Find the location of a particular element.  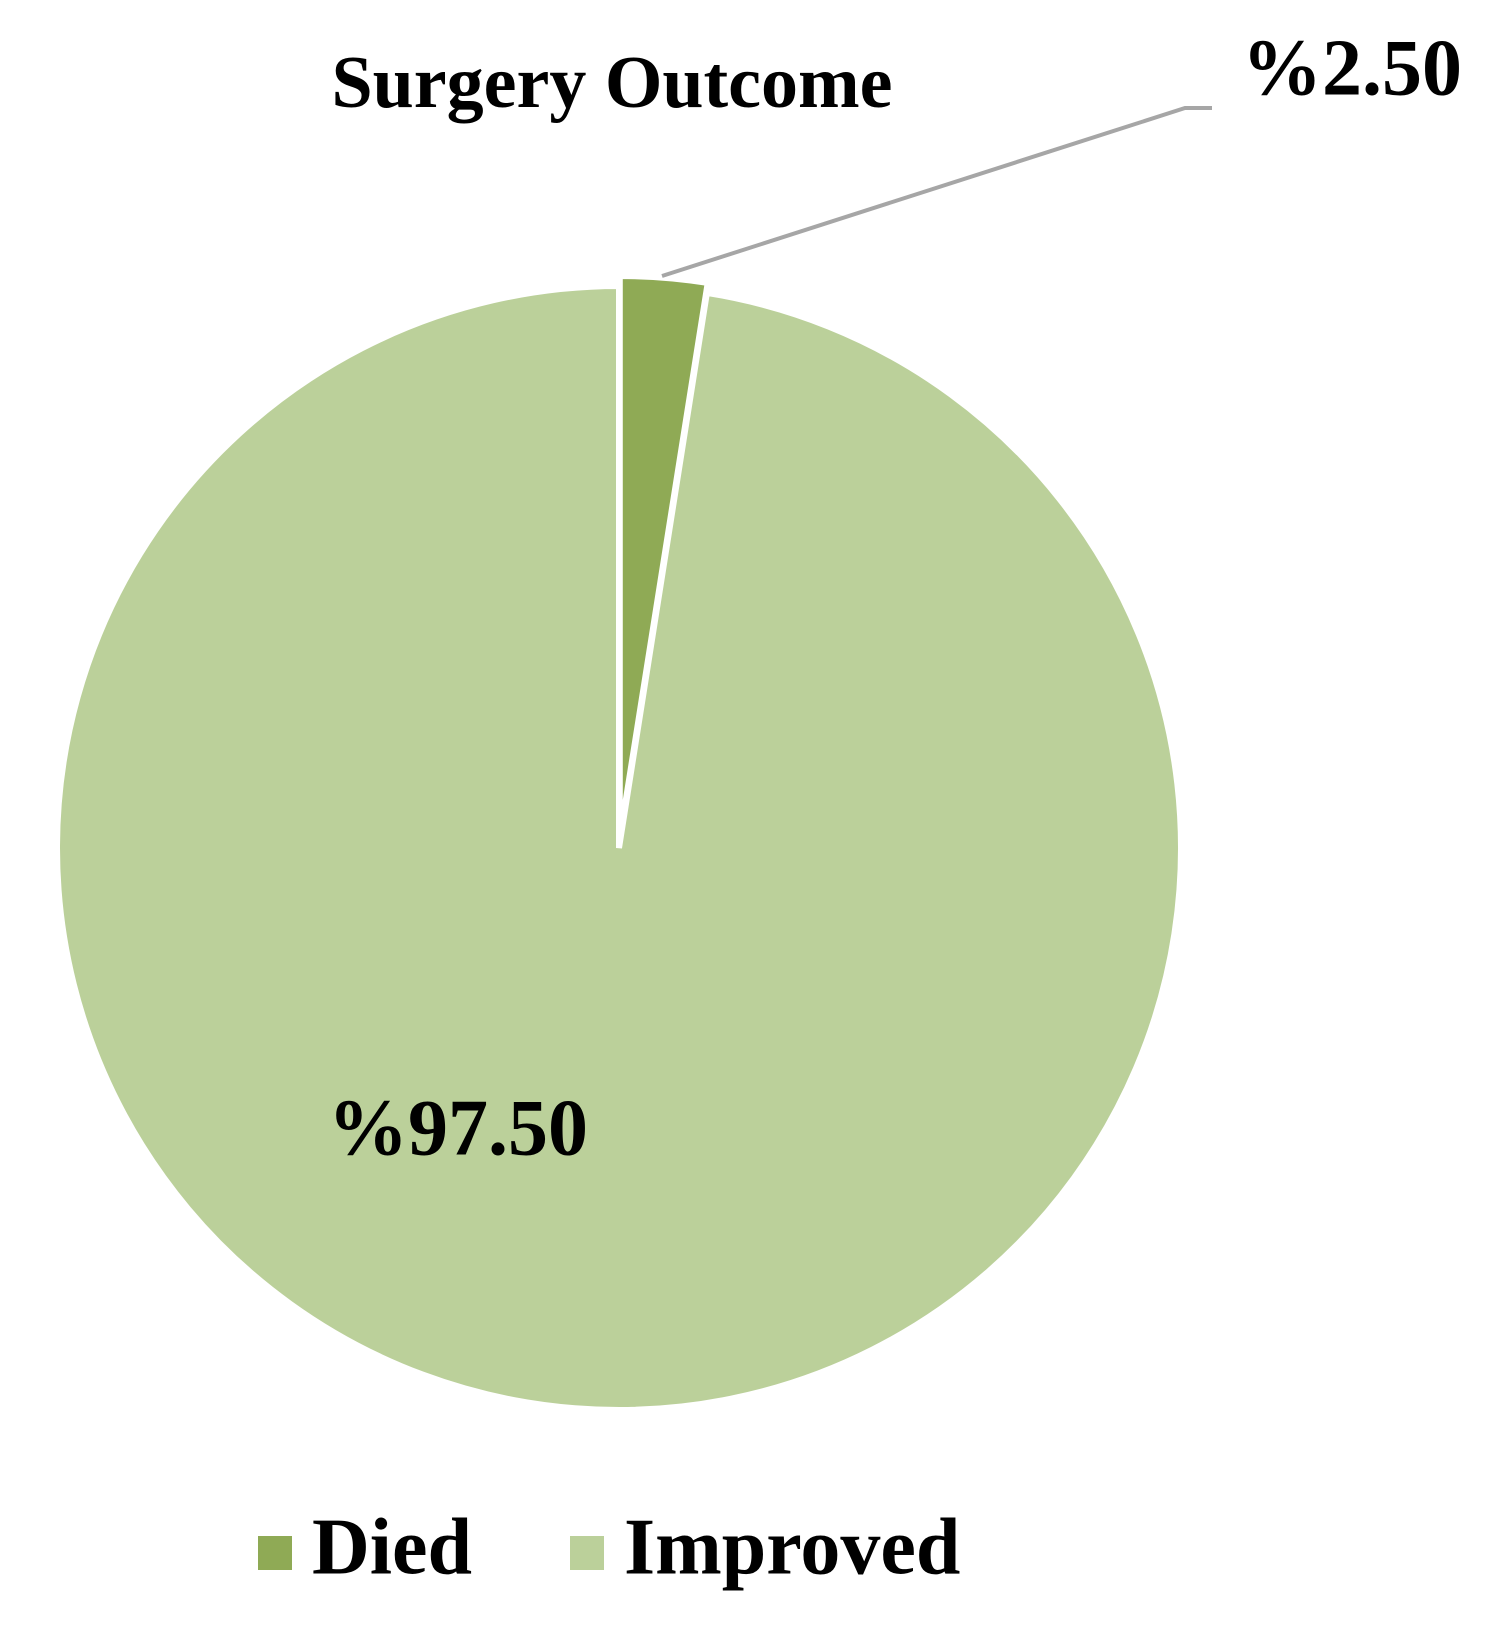

data-label: %2.50 is located at coordinates (1352, 68).